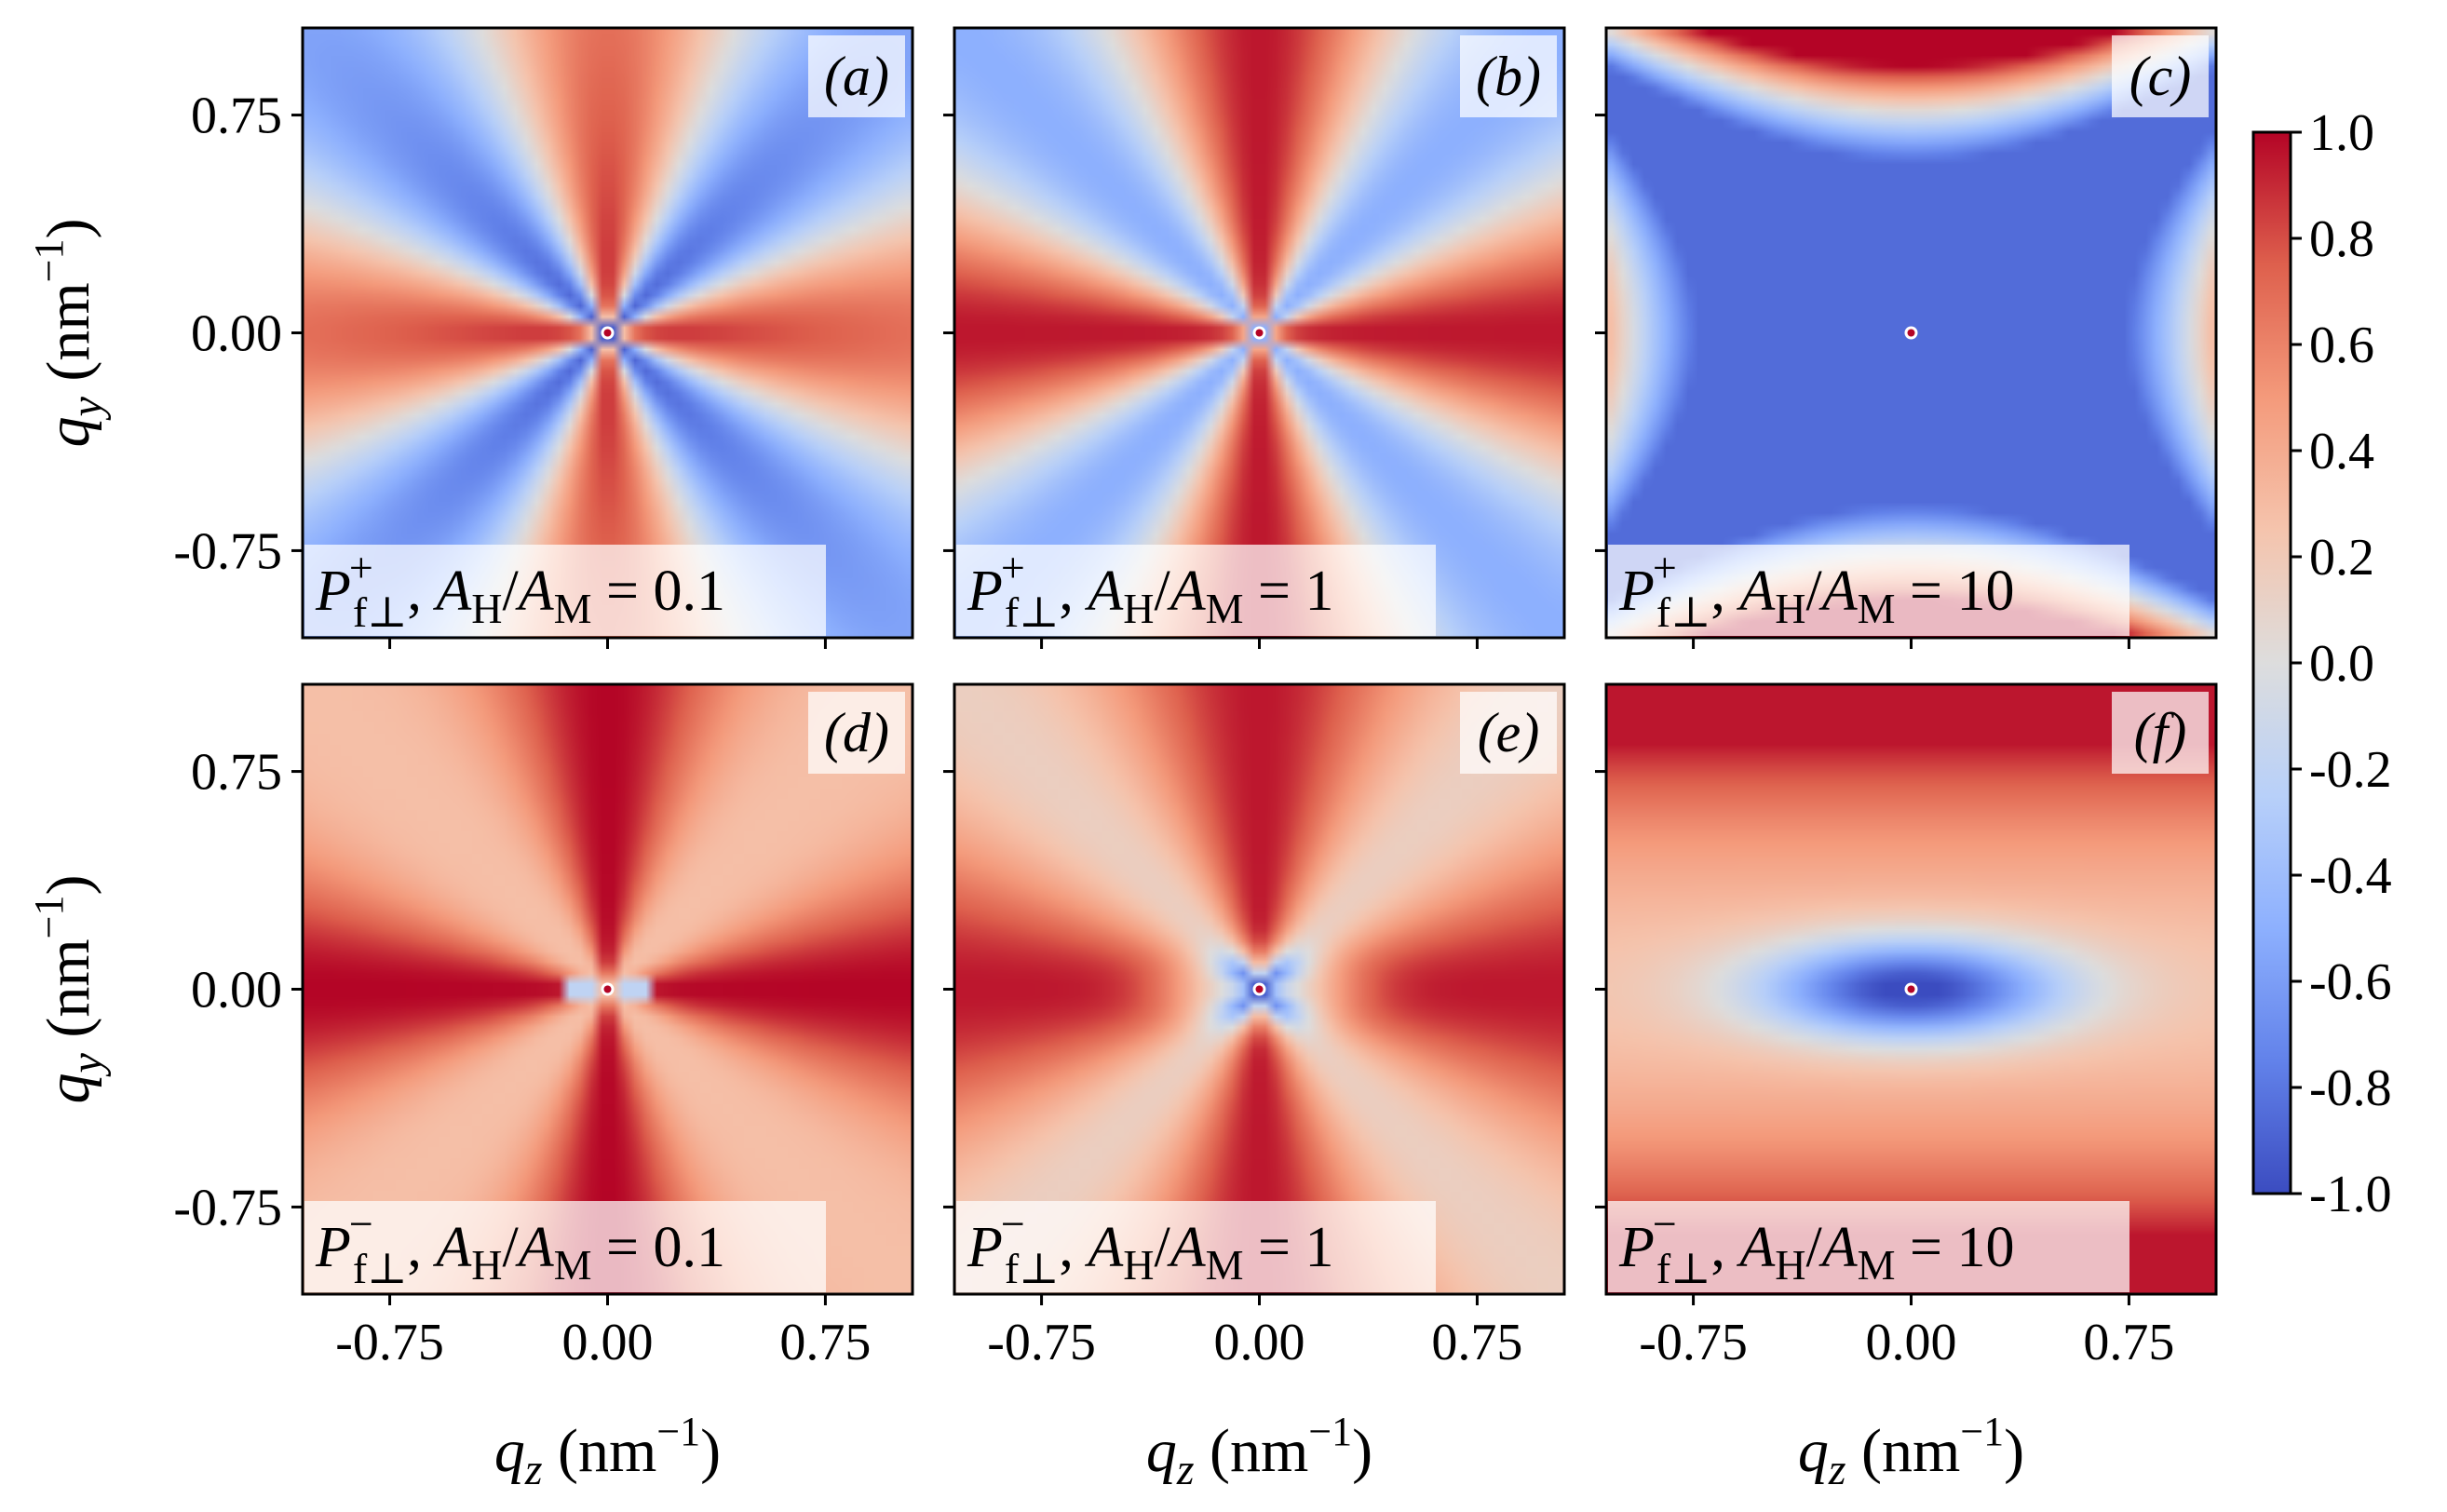 This screenshot has height=1512, width=2447. I want to click on panel-tag: (e), so click(1509, 733).